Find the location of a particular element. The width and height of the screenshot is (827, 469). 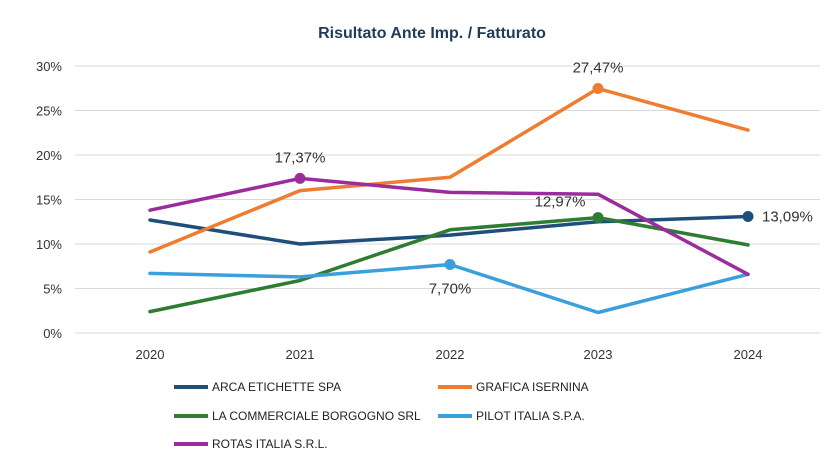

y-tick-label: 15% is located at coordinates (49, 200).